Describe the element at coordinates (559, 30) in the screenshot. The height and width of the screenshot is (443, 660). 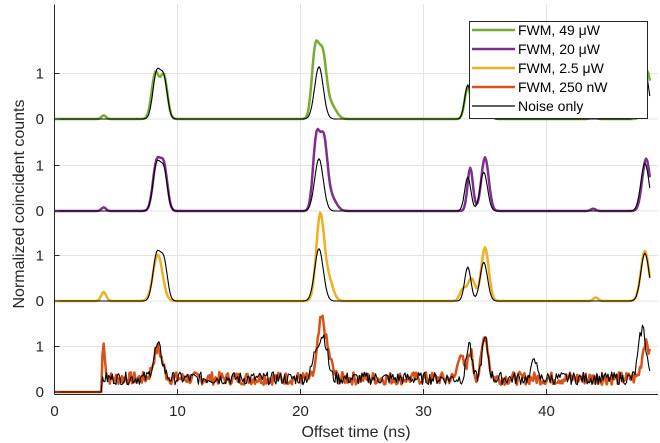
I see `legend-label-0: FWM, 49 μW` at that location.